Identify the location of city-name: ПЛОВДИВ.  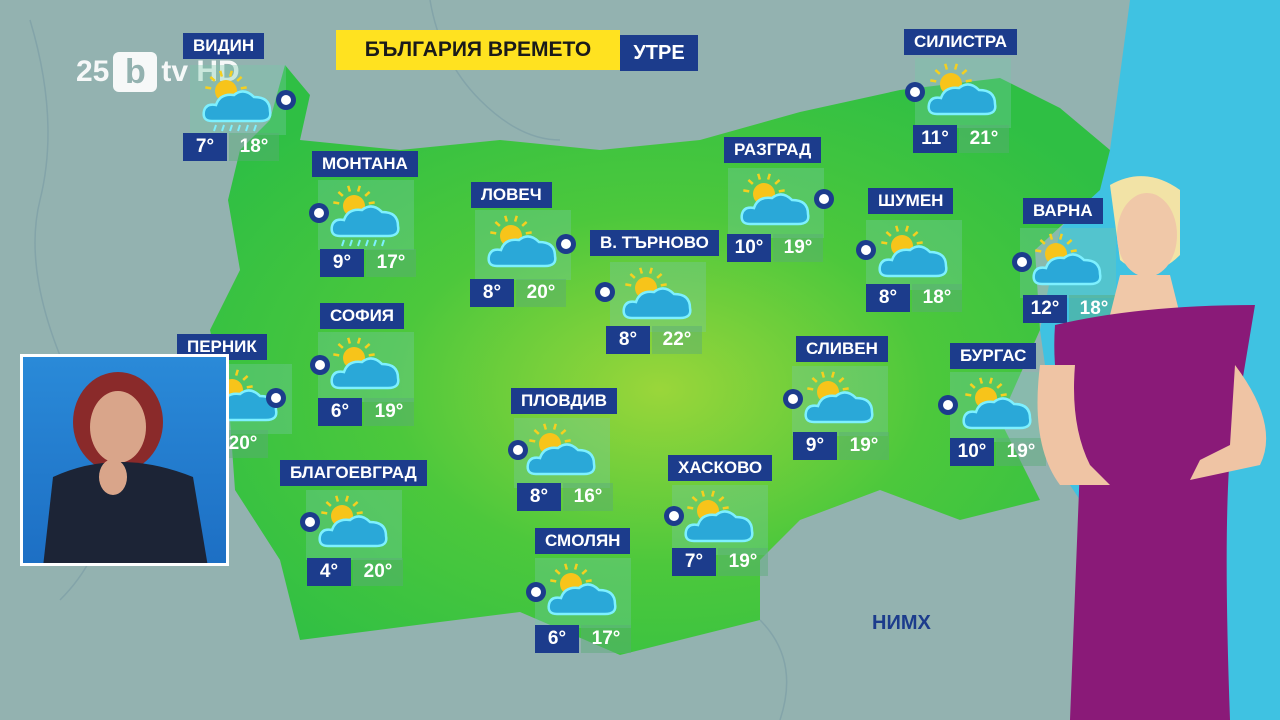
(564, 401).